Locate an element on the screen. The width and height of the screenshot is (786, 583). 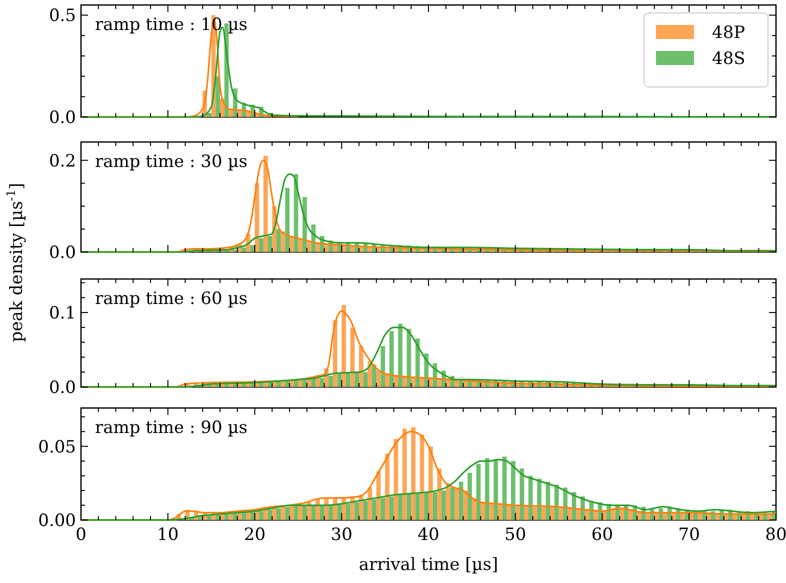
y-tick-label: 0.00 is located at coordinates (57, 521).